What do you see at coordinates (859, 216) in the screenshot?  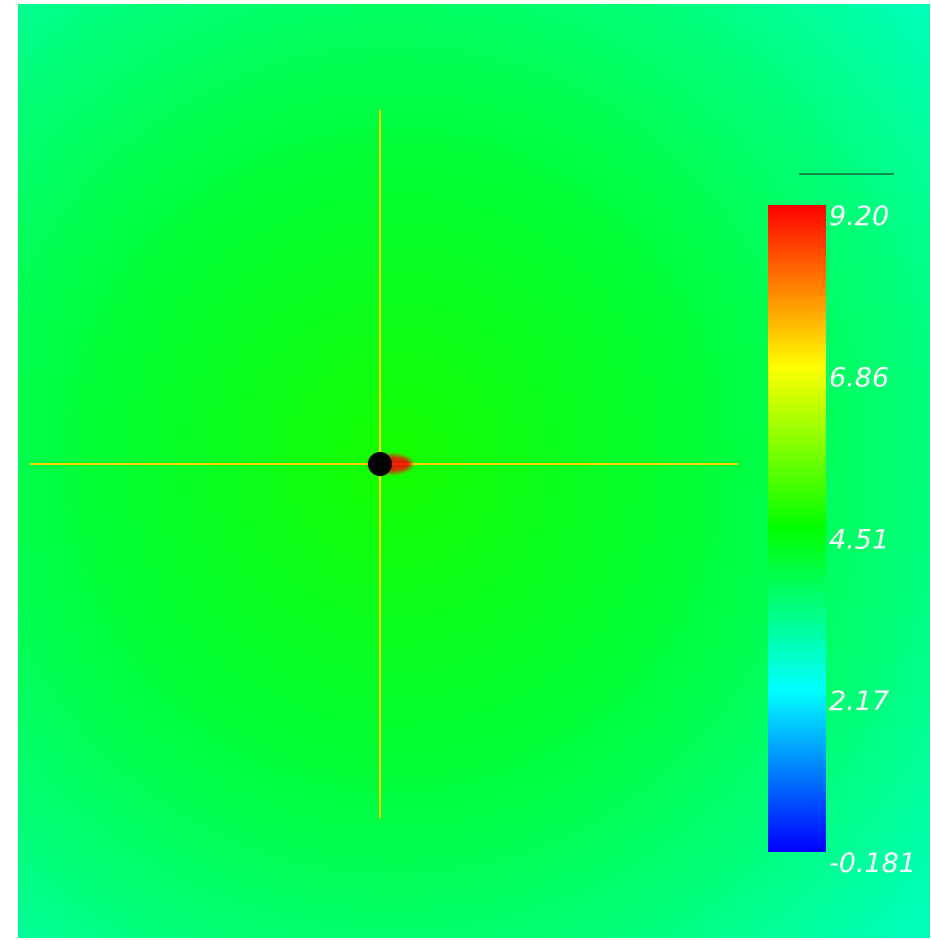 I see `colorbar-tick-label: 9.20` at bounding box center [859, 216].